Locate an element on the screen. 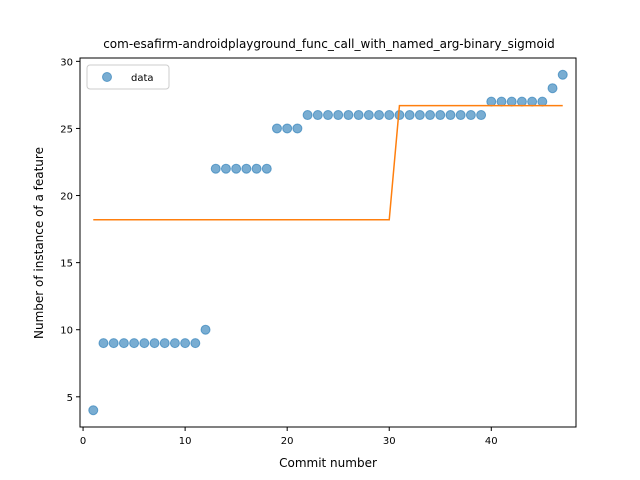  y-tick-label: 5 is located at coordinates (70, 398).